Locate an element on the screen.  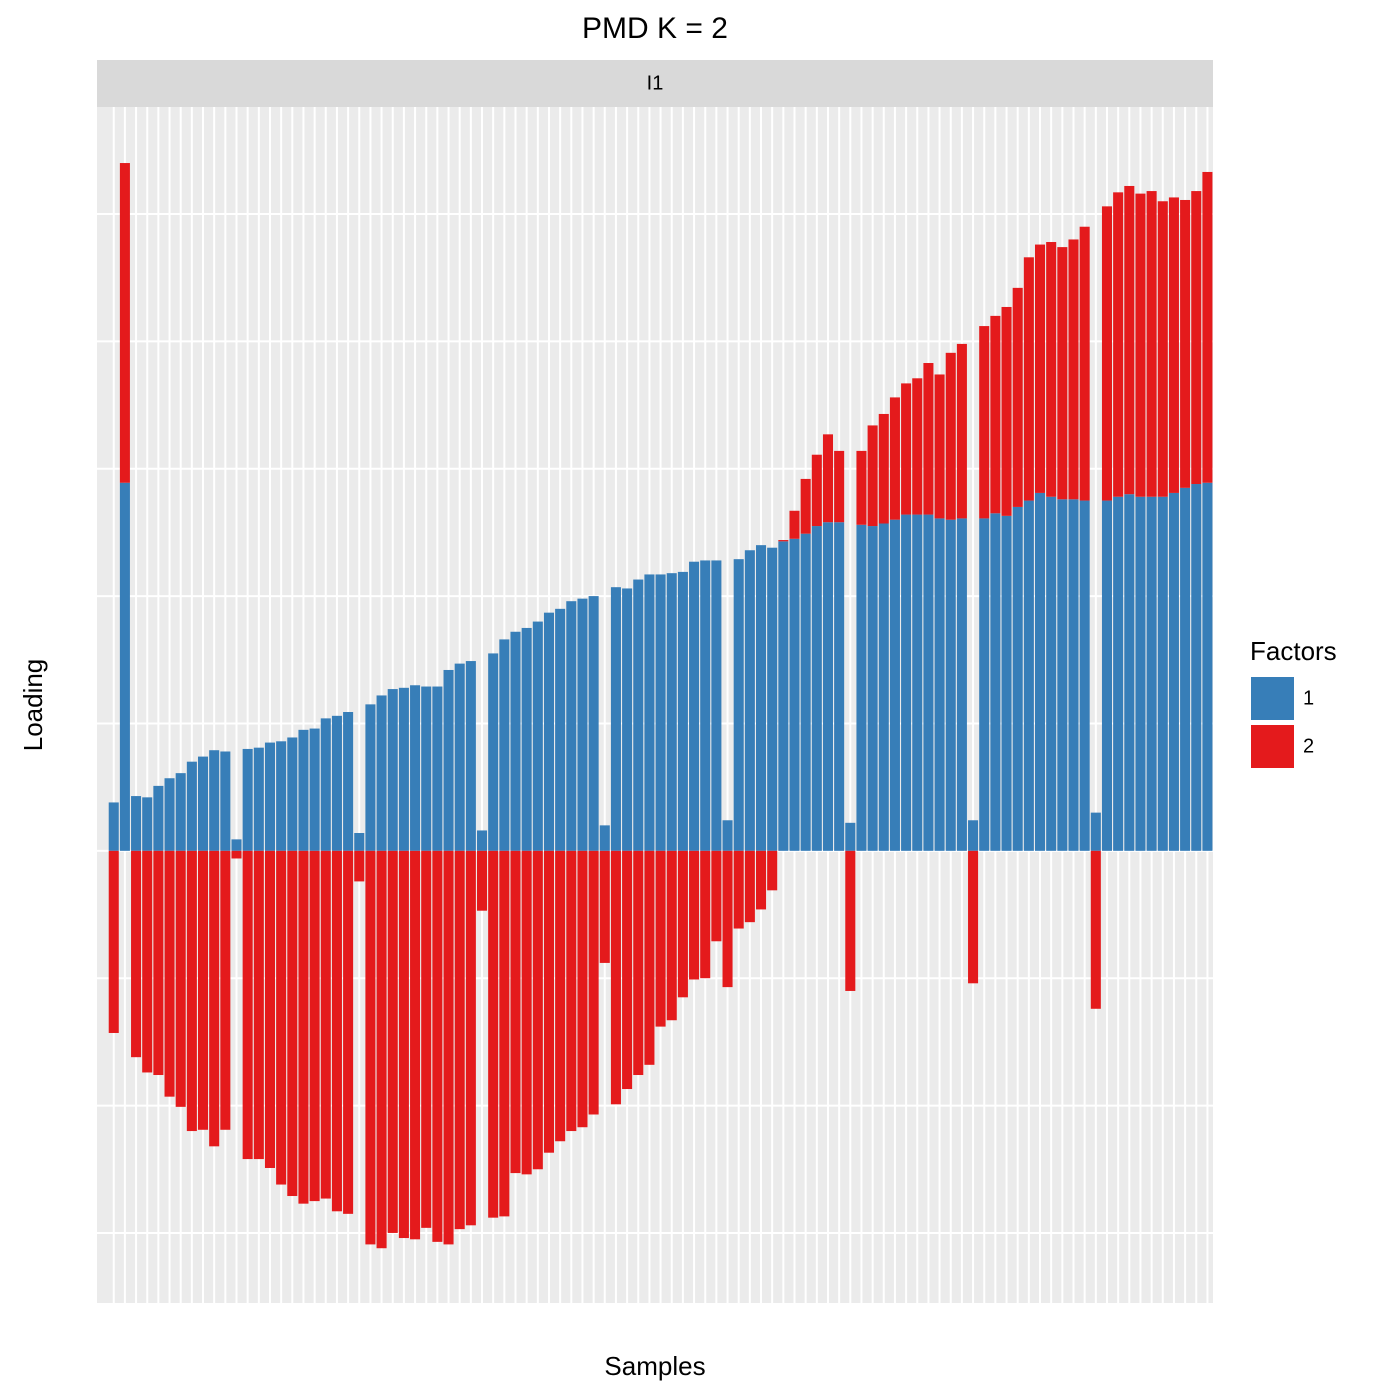
facet-label: I1 is located at coordinates (655, 83).